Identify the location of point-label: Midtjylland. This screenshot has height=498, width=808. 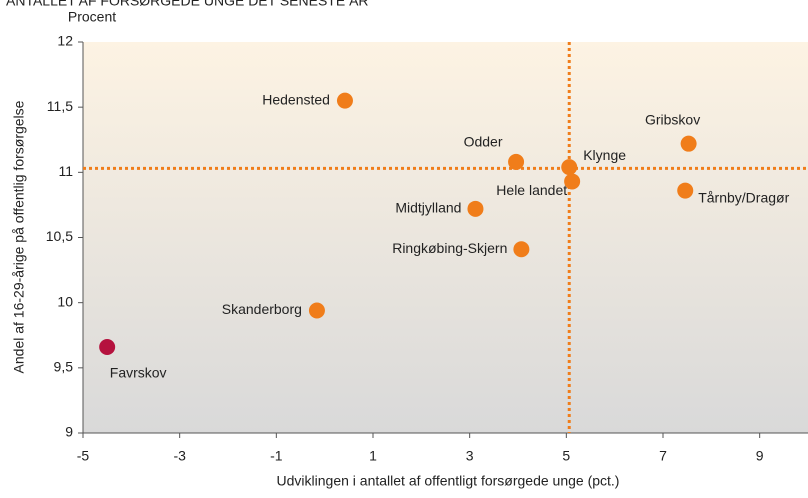
(428, 208).